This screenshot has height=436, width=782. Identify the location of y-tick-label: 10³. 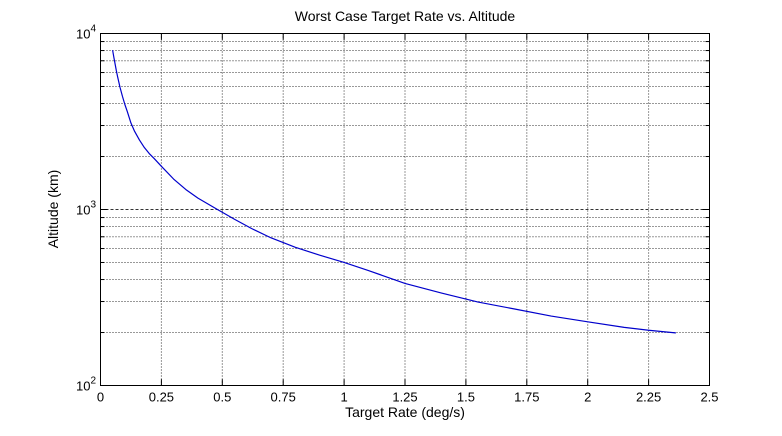
(86, 209).